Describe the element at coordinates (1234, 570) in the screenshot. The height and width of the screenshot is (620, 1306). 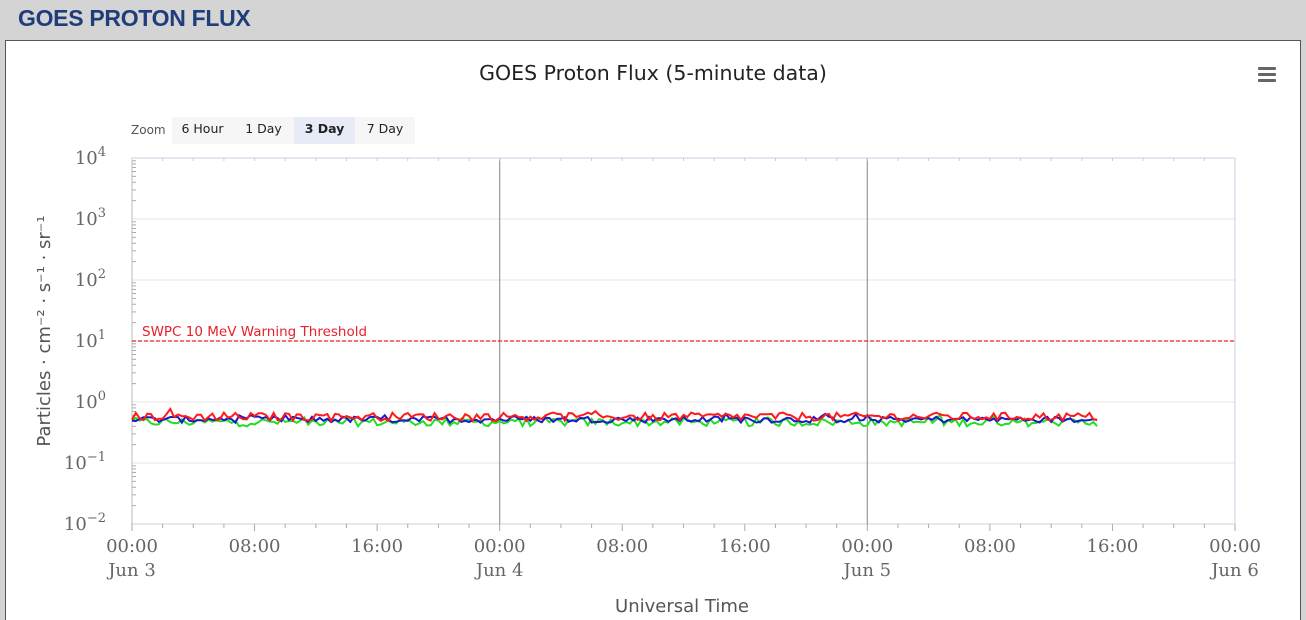
I see `x-tick-date: Jun 6` at that location.